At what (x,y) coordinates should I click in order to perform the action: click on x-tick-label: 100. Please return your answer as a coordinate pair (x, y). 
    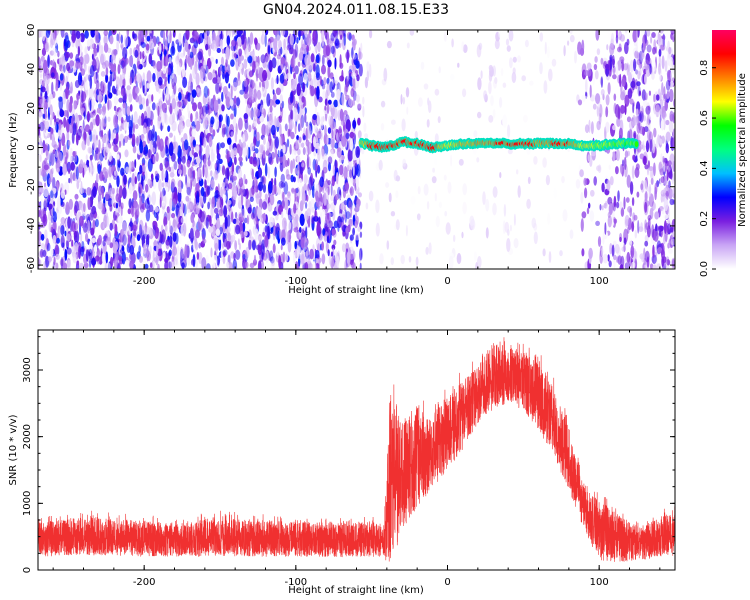
    Looking at the image, I should click on (599, 582).